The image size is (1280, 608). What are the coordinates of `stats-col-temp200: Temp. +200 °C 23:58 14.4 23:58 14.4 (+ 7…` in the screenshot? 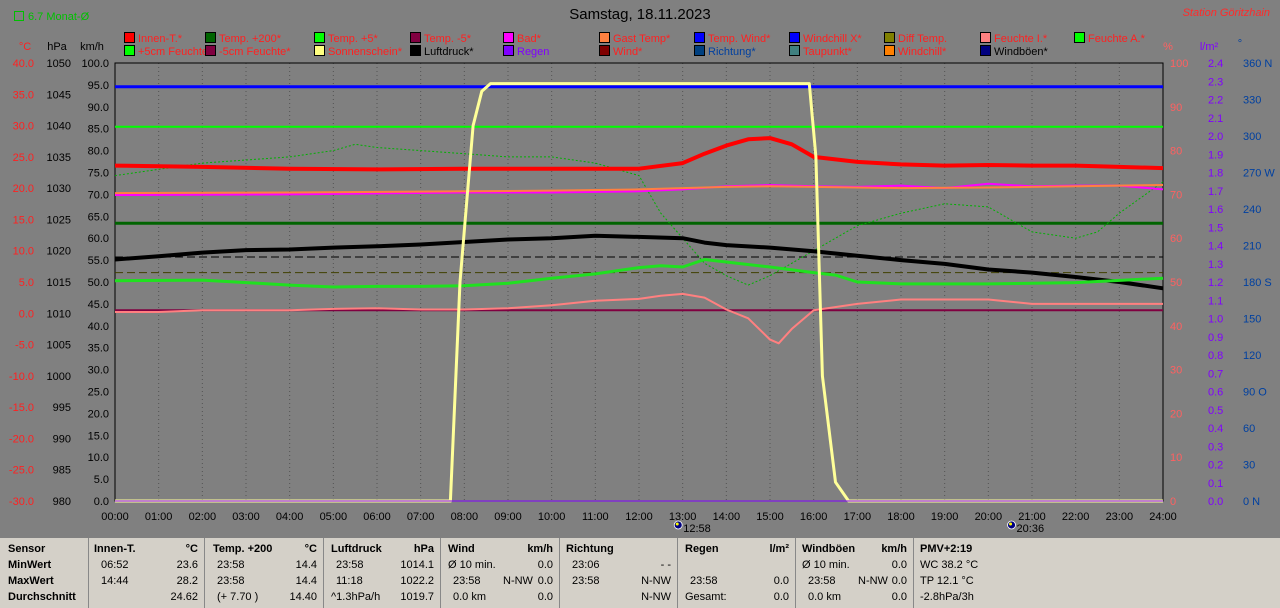 It's located at (264, 573).